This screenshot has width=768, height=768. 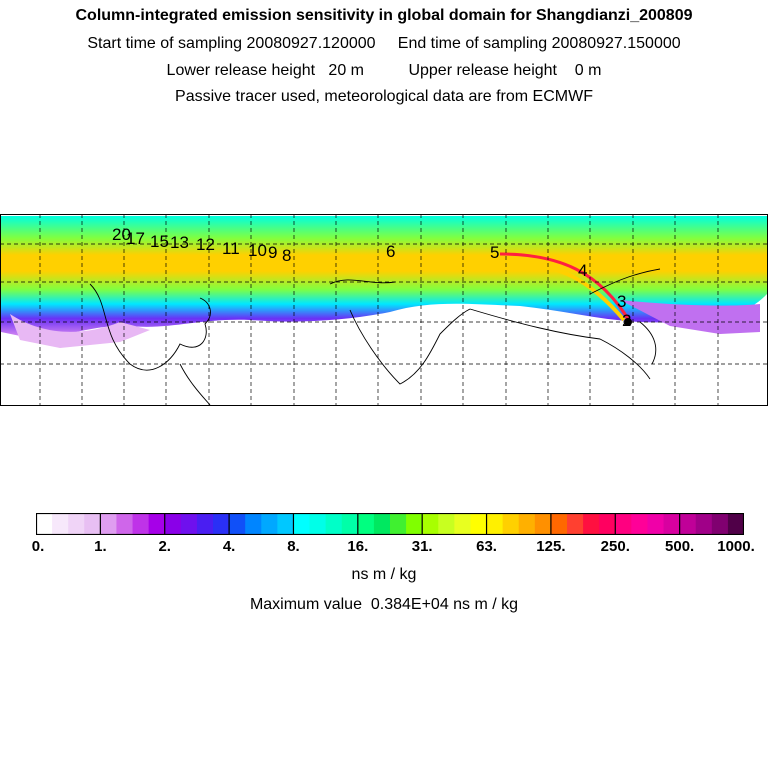 I want to click on colorbar-cells, so click(x=390, y=524).